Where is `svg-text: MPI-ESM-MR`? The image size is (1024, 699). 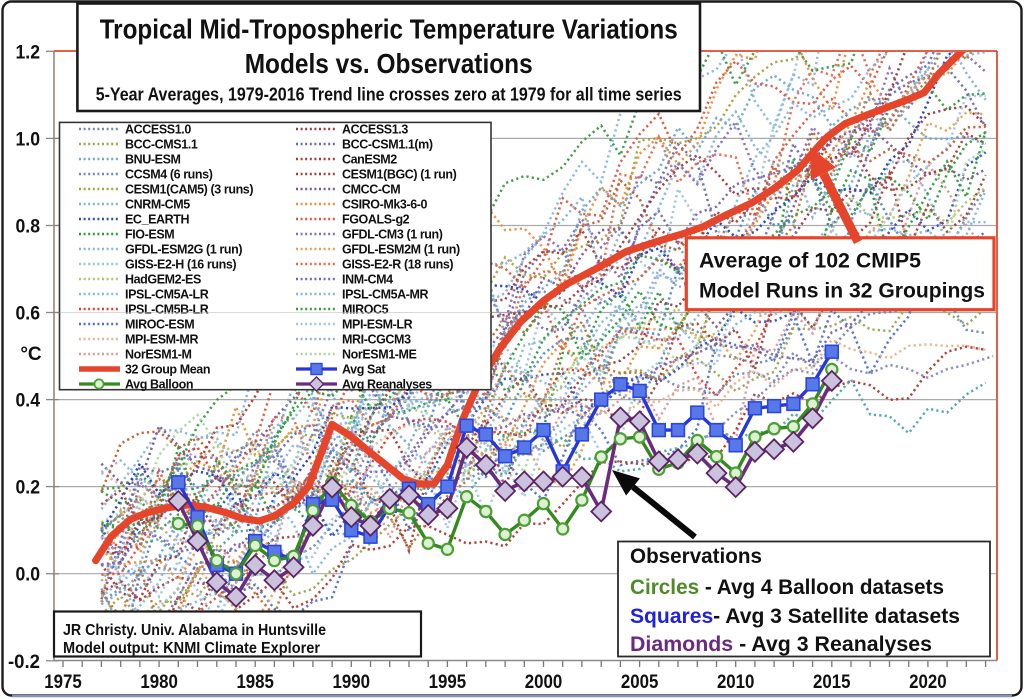 svg-text: MPI-ESM-MR is located at coordinates (161, 340).